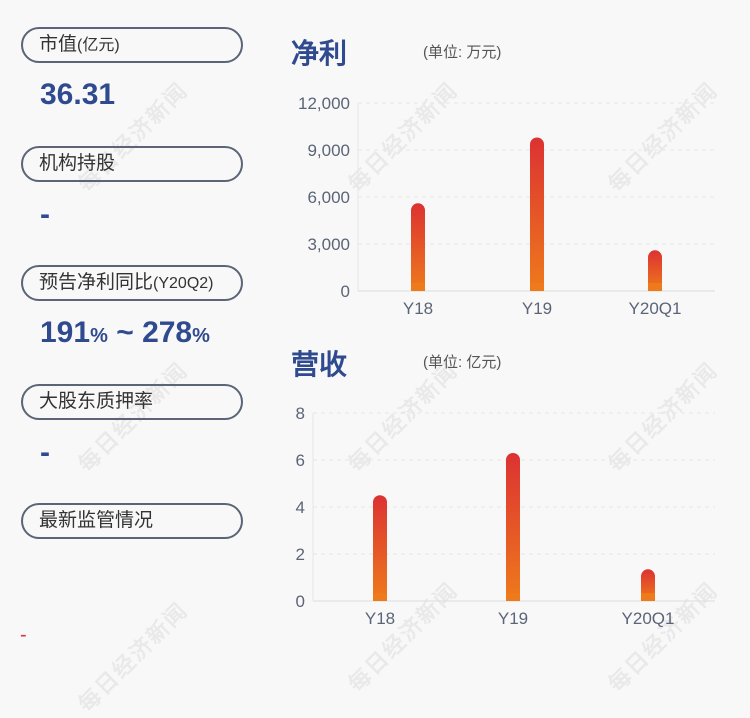 This screenshot has height=718, width=750. Describe the element at coordinates (324, 103) in the screenshot. I see `y-tick-label: 12,000` at that location.